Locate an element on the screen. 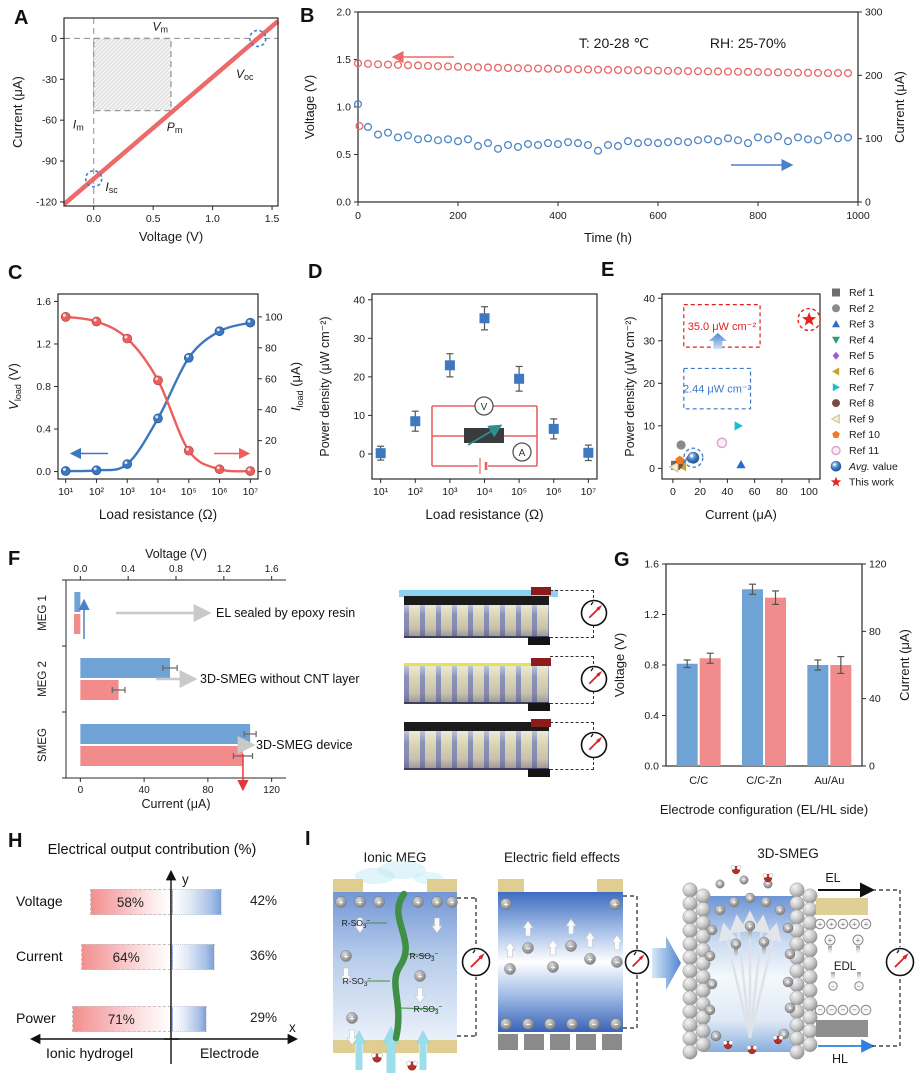 This screenshot has width=922, height=1073. svg-text: 10 is located at coordinates (359, 416).